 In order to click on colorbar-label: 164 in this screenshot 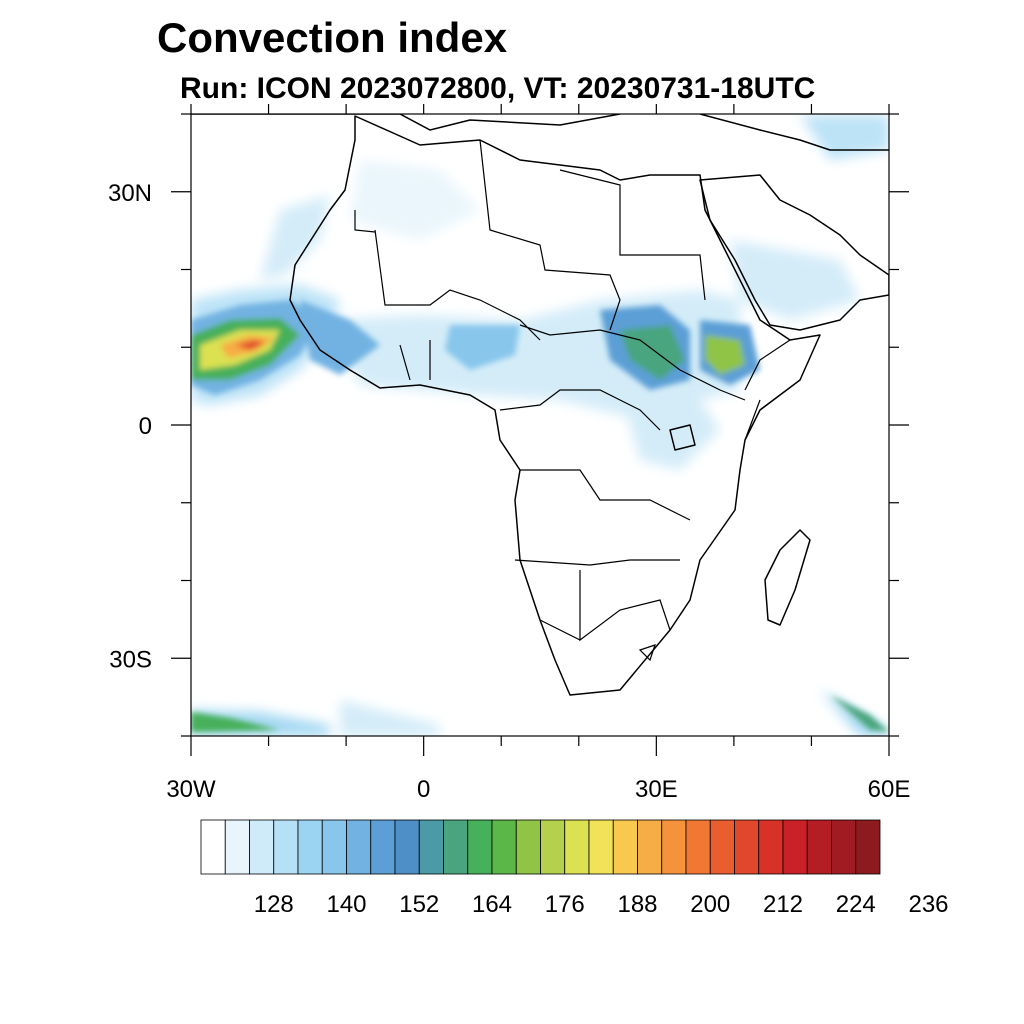, I will do `click(492, 904)`.